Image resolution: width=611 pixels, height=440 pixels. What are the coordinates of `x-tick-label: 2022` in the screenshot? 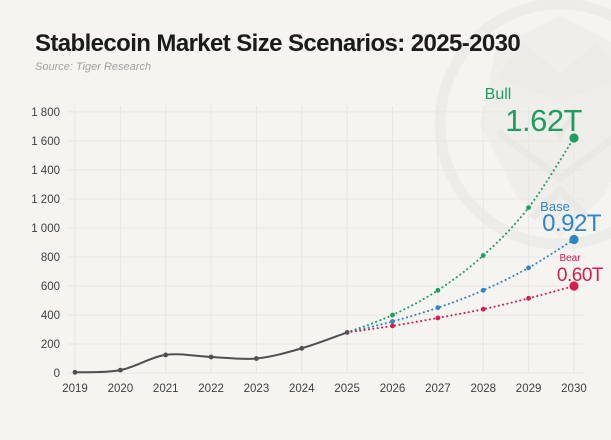 It's located at (211, 389).